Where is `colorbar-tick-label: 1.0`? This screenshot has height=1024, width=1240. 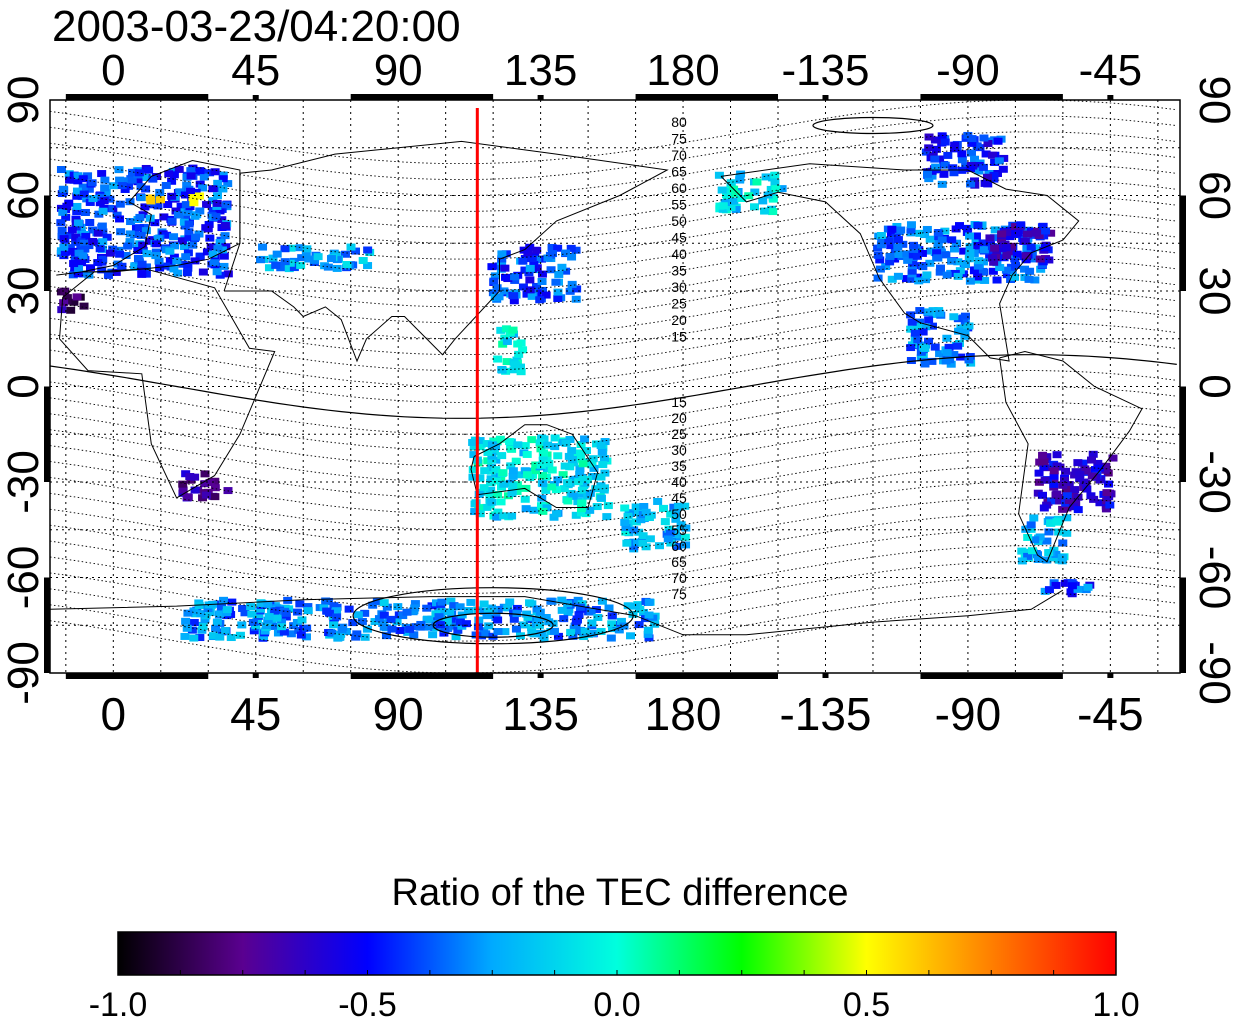
colorbar-tick-label: 1.0 is located at coordinates (1115, 1005).